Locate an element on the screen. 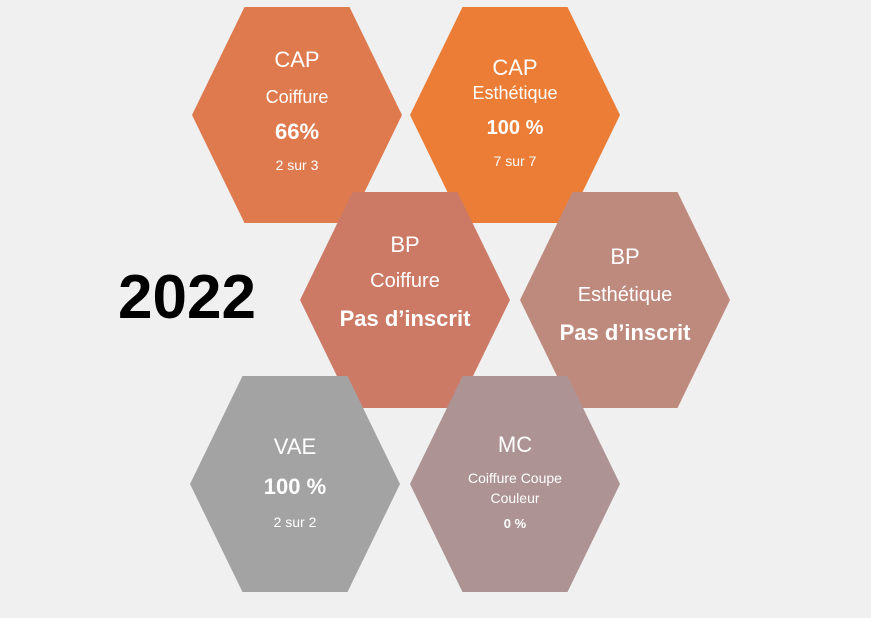 This screenshot has width=871, height=618. hex-rate: 66% is located at coordinates (297, 131).